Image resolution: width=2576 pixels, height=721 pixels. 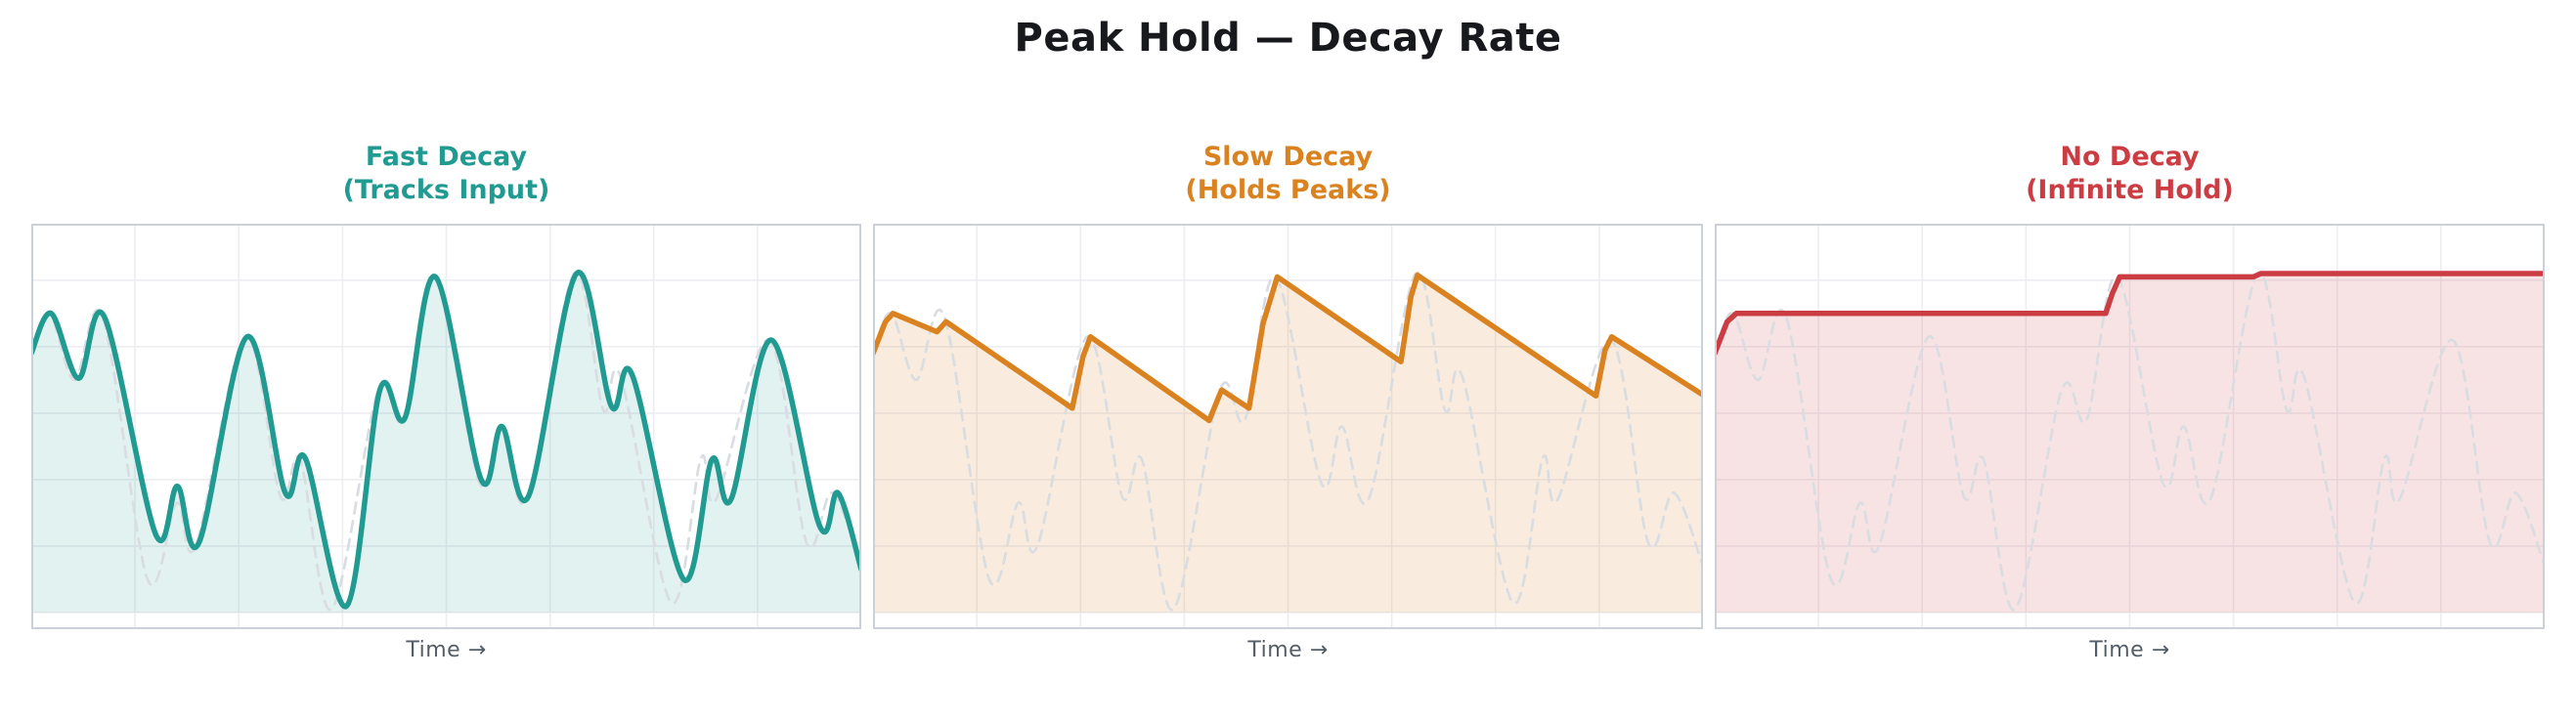 I want to click on chart-subtitle-line1: Slow Decay, so click(x=1288, y=157).